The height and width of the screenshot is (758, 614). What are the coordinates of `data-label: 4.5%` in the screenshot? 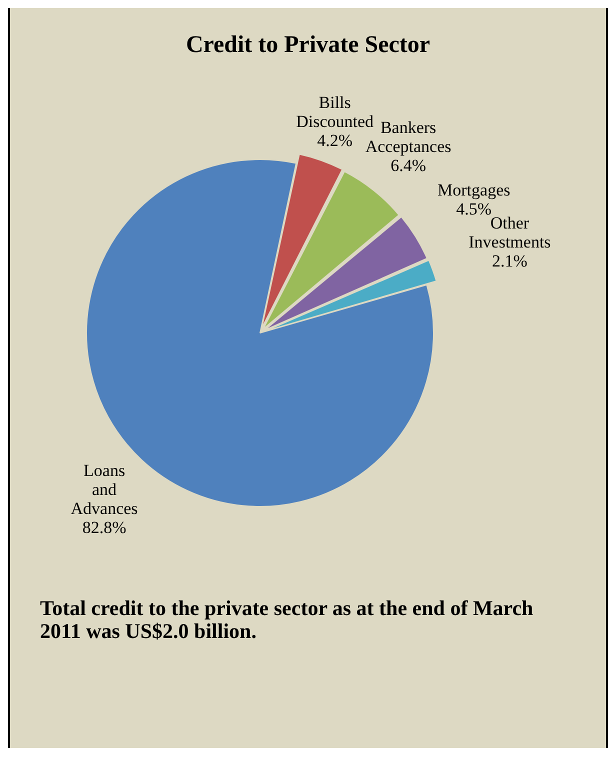 It's located at (474, 209).